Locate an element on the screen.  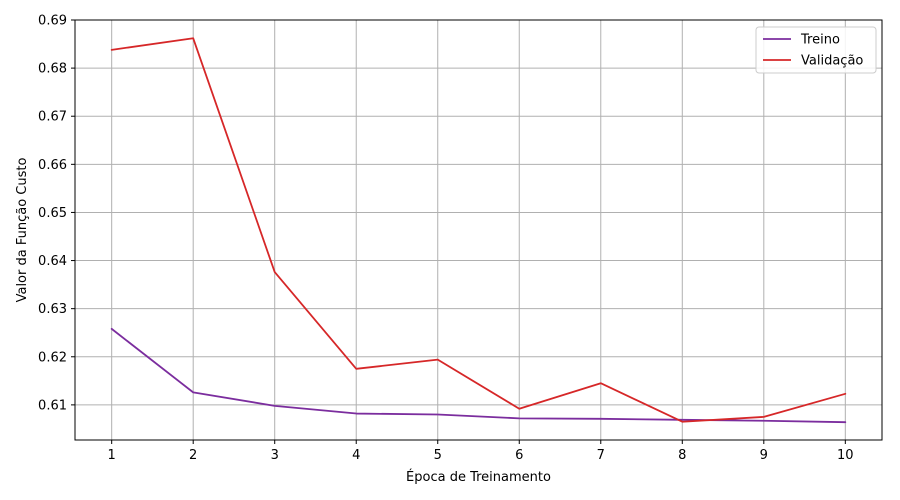
y-axis-label: Valor da Função Custo is located at coordinates (22, 230).